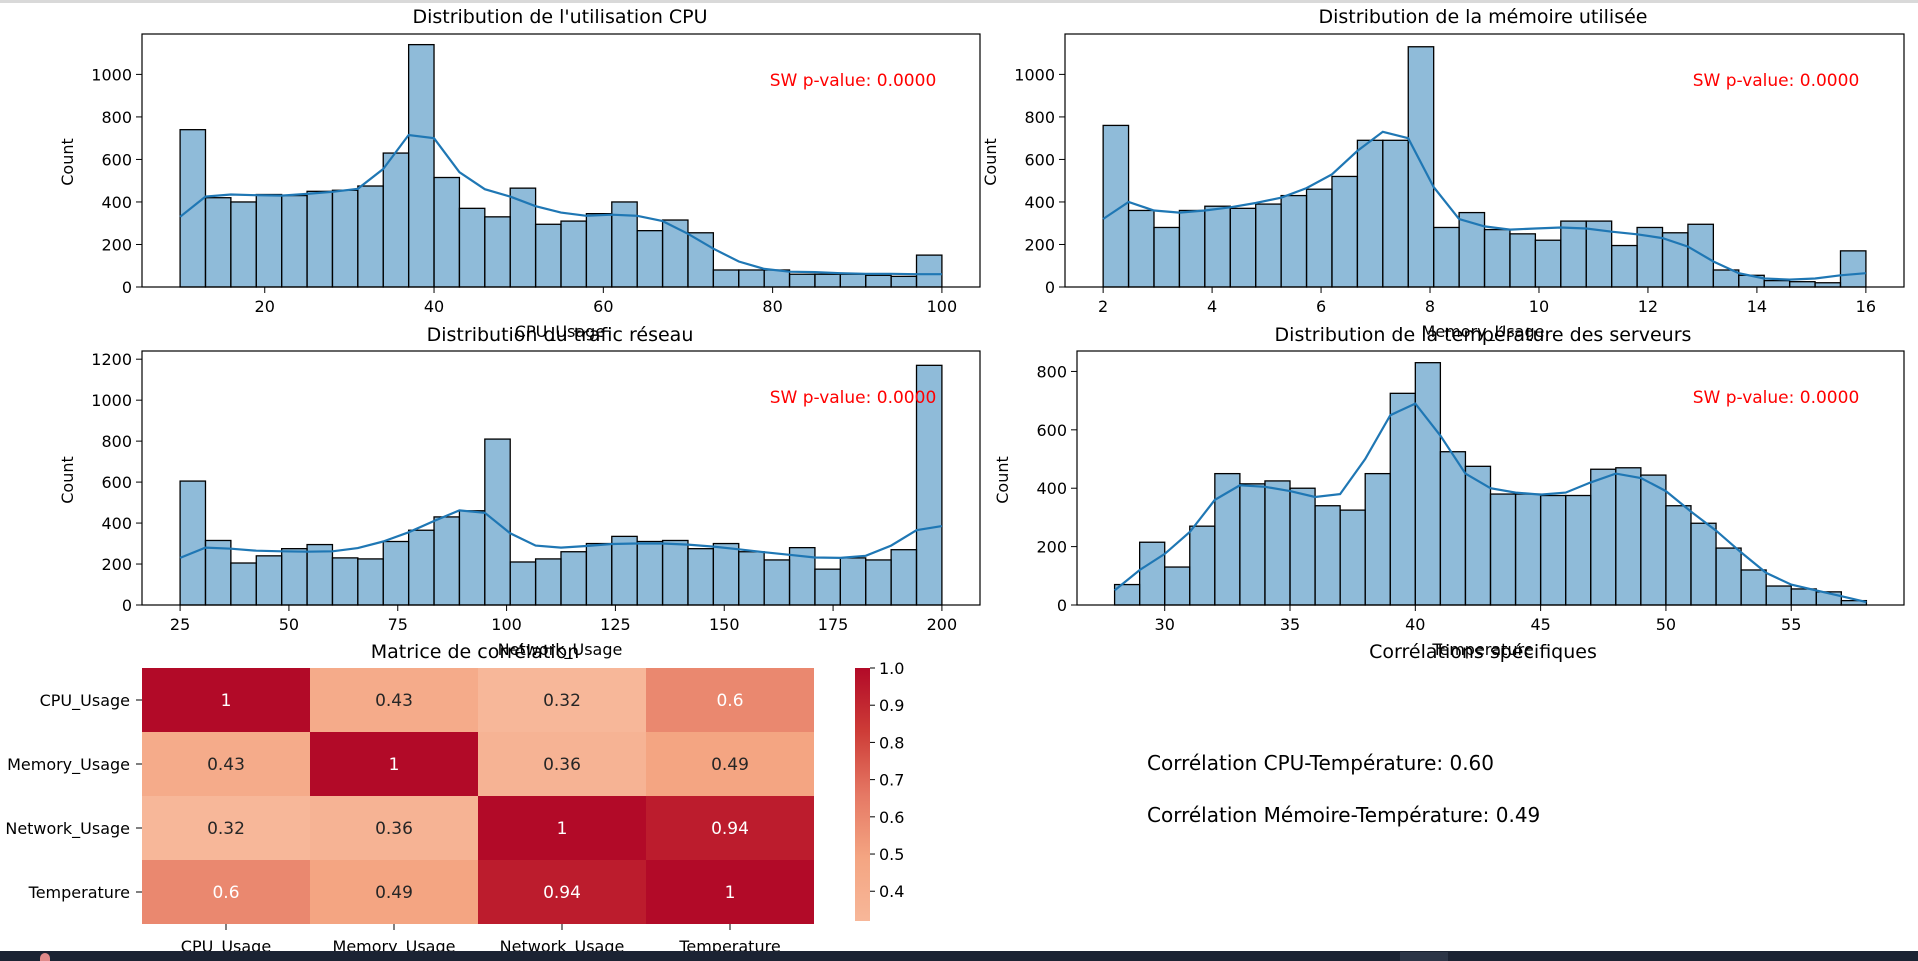  What do you see at coordinates (560, 335) in the screenshot?
I see `histogram-title: Distribution du trafic réseau` at bounding box center [560, 335].